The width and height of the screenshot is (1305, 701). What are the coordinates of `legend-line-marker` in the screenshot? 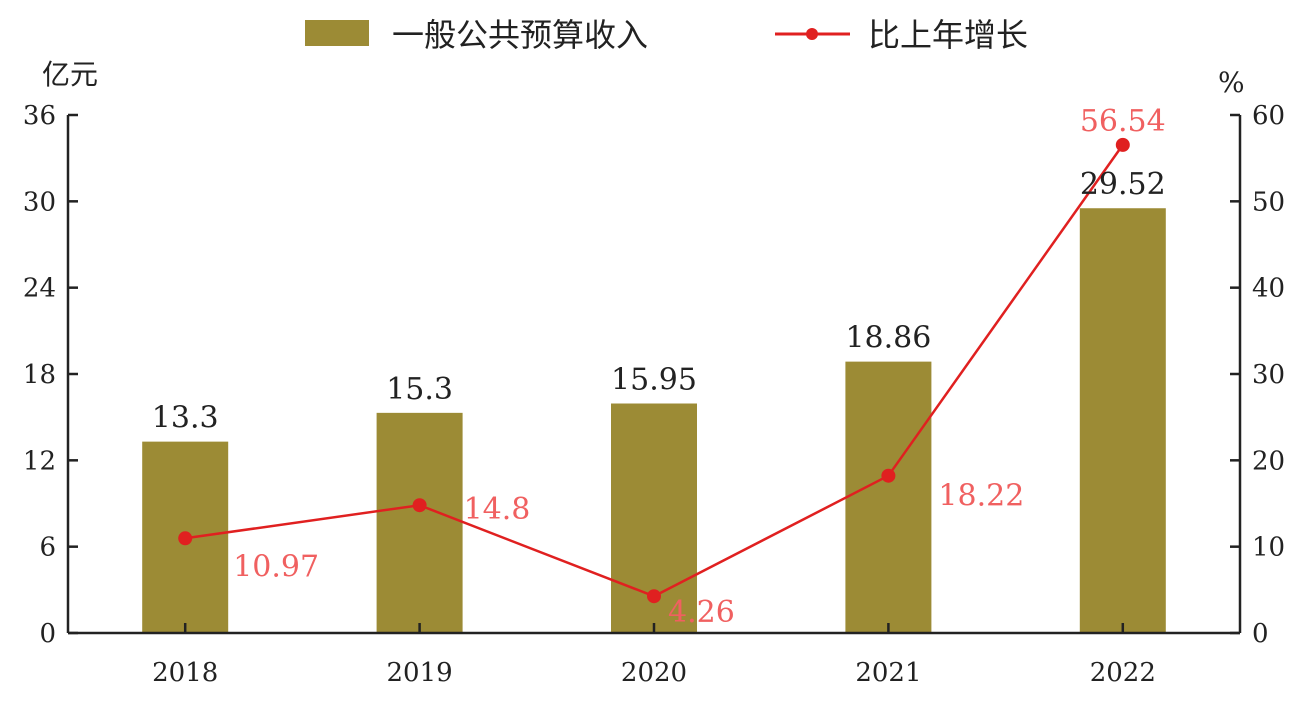 It's located at (812, 34).